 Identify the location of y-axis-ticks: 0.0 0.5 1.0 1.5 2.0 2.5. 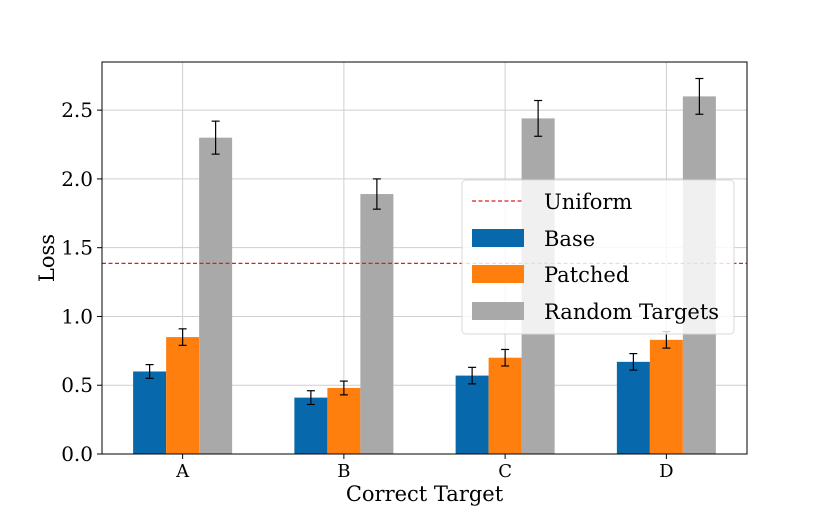
(81, 282).